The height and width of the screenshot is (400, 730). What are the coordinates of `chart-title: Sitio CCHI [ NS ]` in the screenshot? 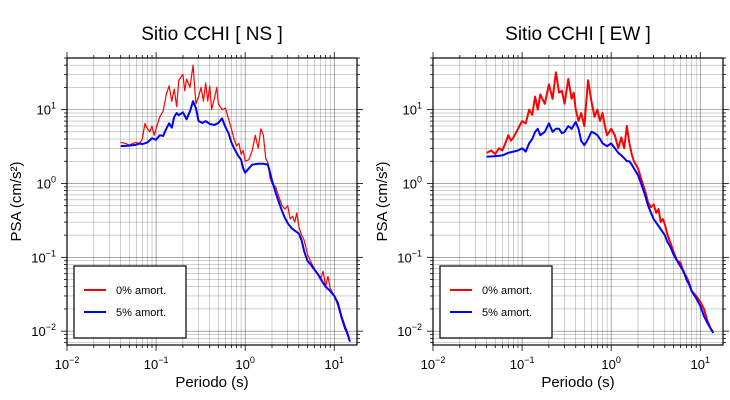 It's located at (211, 34).